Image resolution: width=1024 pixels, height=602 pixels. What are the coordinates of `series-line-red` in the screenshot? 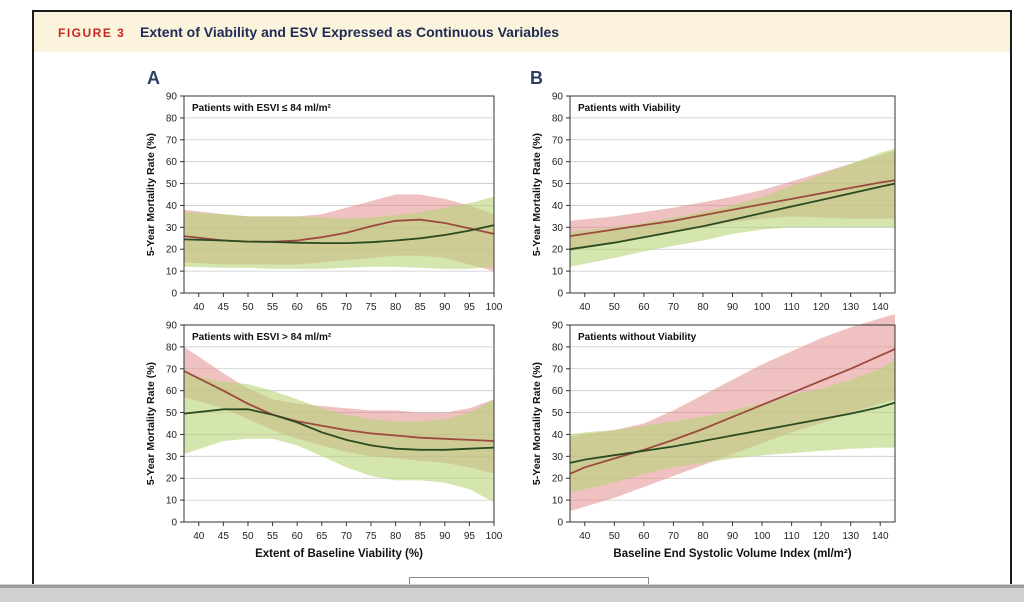 It's located at (732, 208).